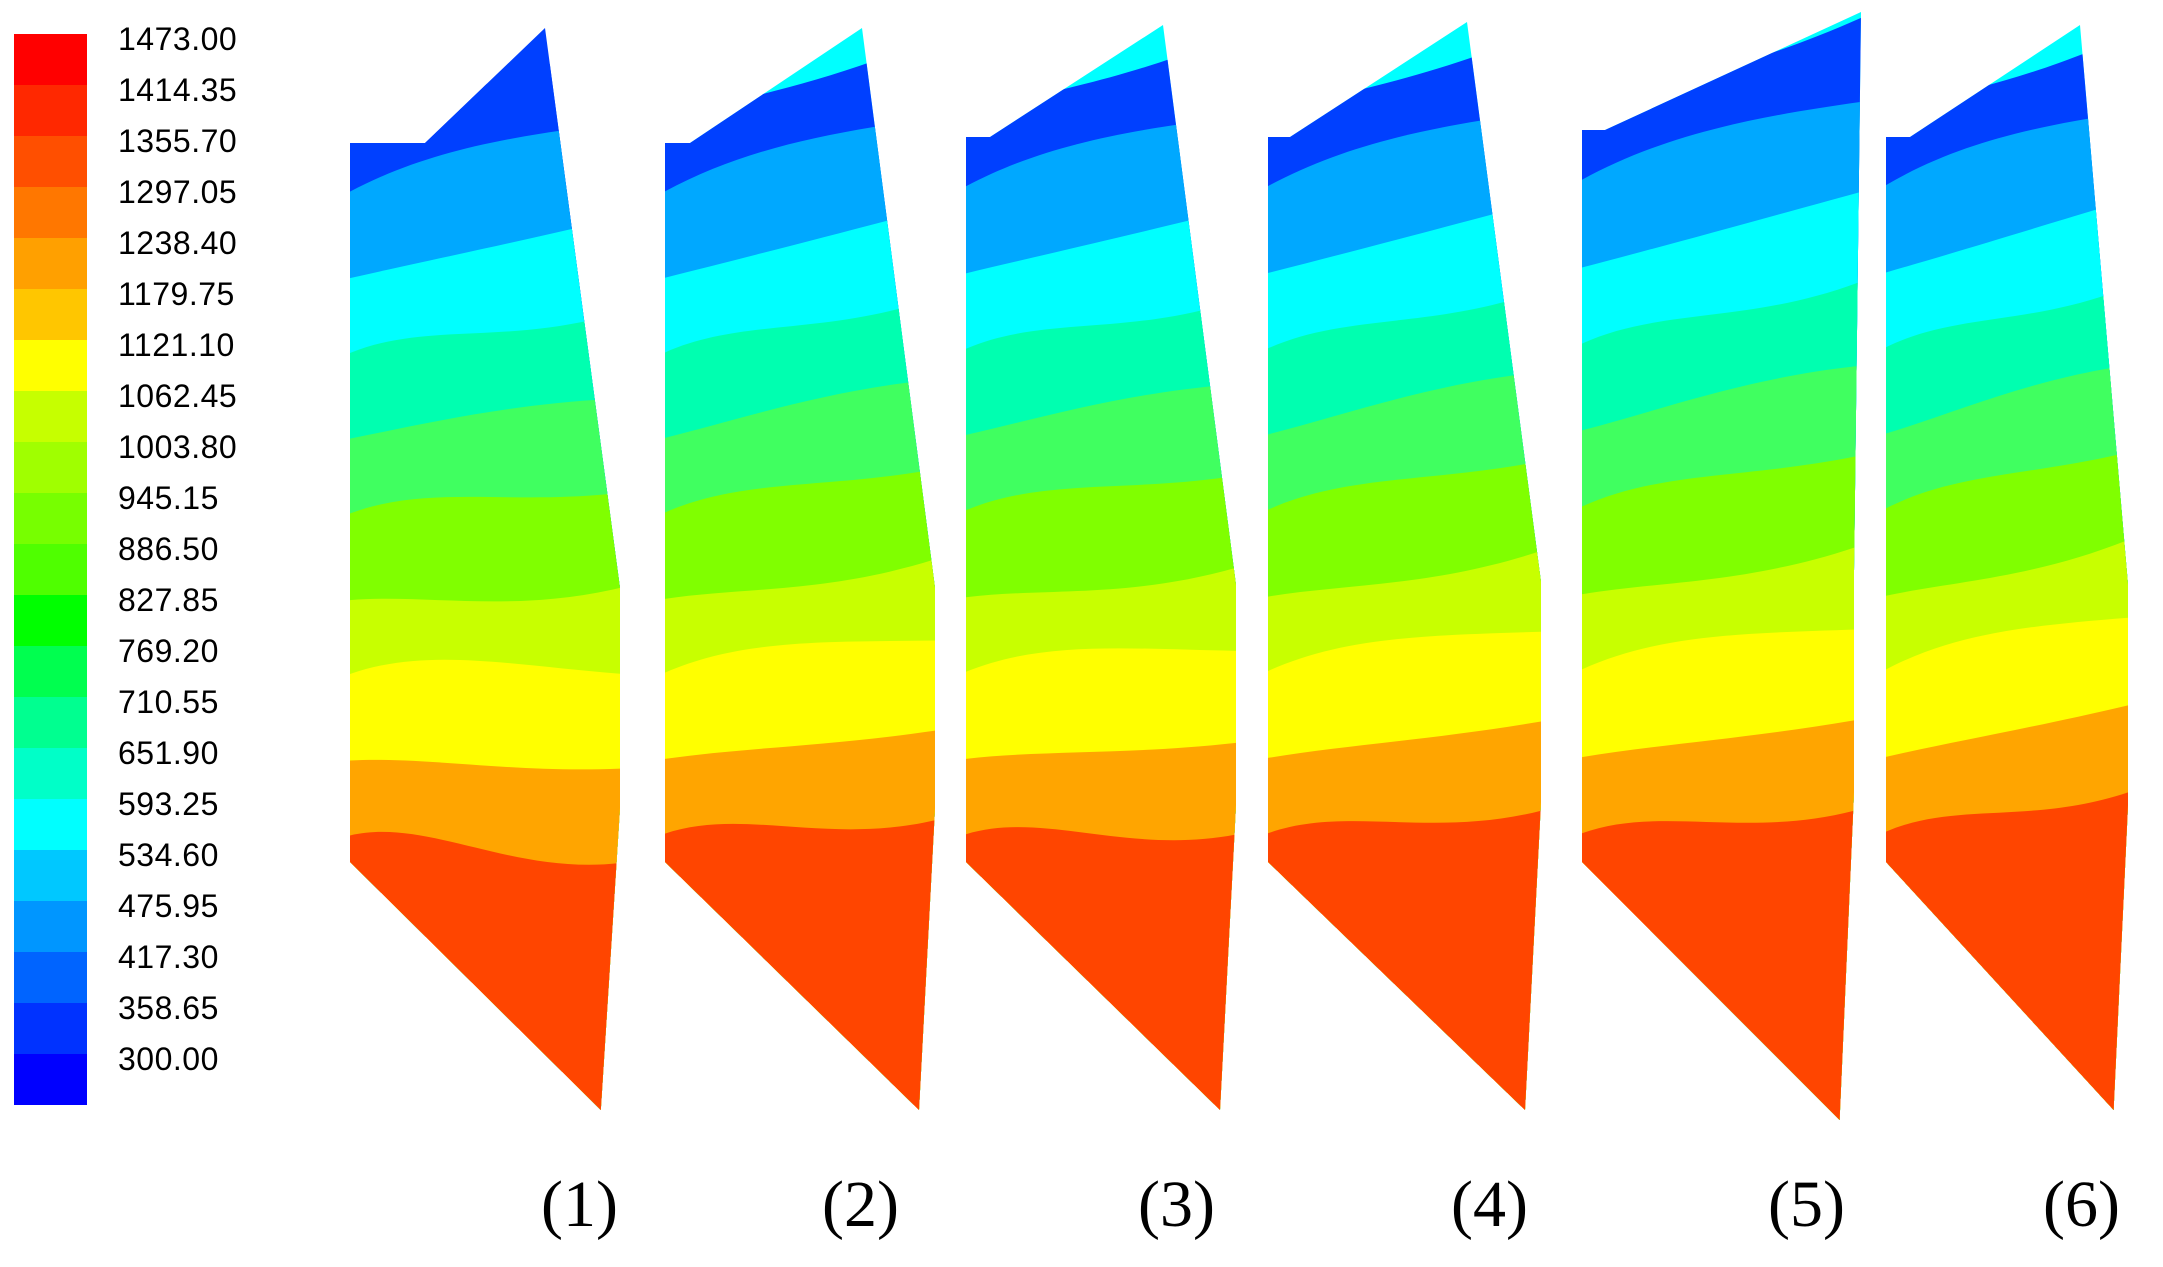  Describe the element at coordinates (178, 396) in the screenshot. I see `legend-tick-label: 1062.45` at that location.